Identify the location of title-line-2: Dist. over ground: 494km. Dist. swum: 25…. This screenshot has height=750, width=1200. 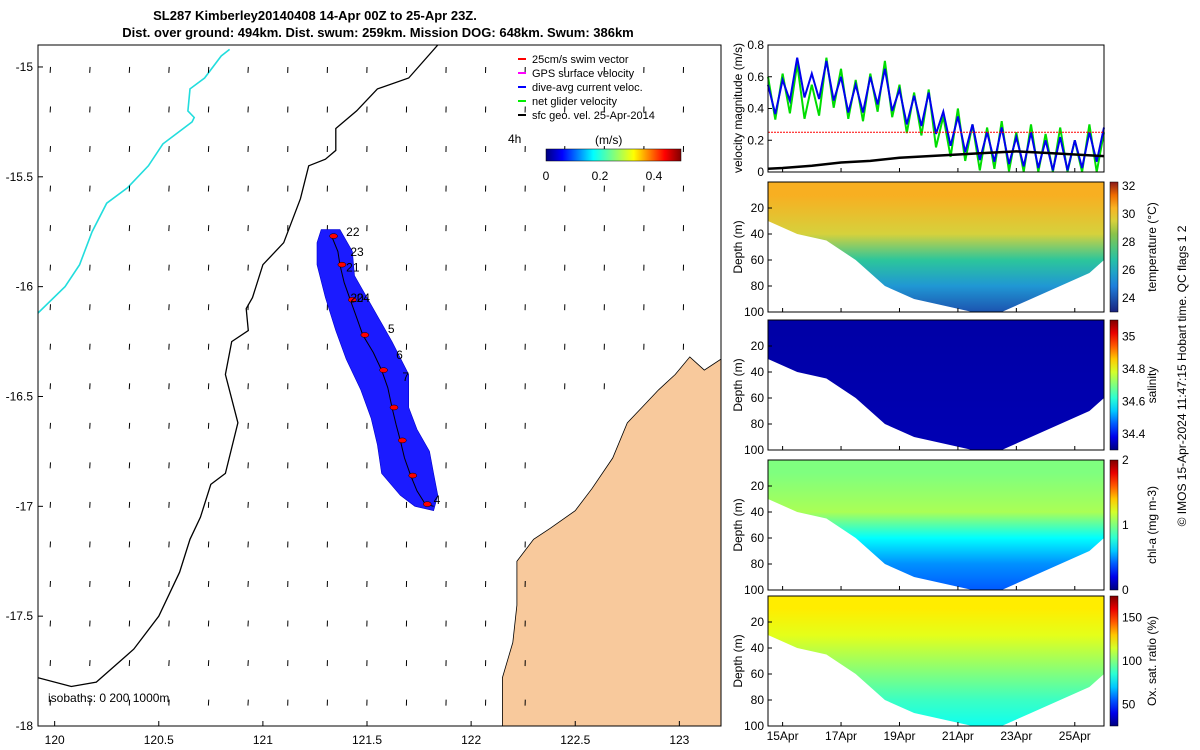
(378, 32).